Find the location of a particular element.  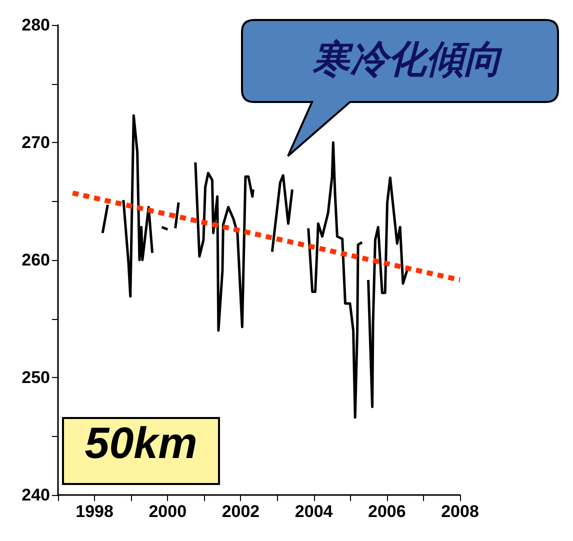

y-tick-label: 250 is located at coordinates (36, 377).